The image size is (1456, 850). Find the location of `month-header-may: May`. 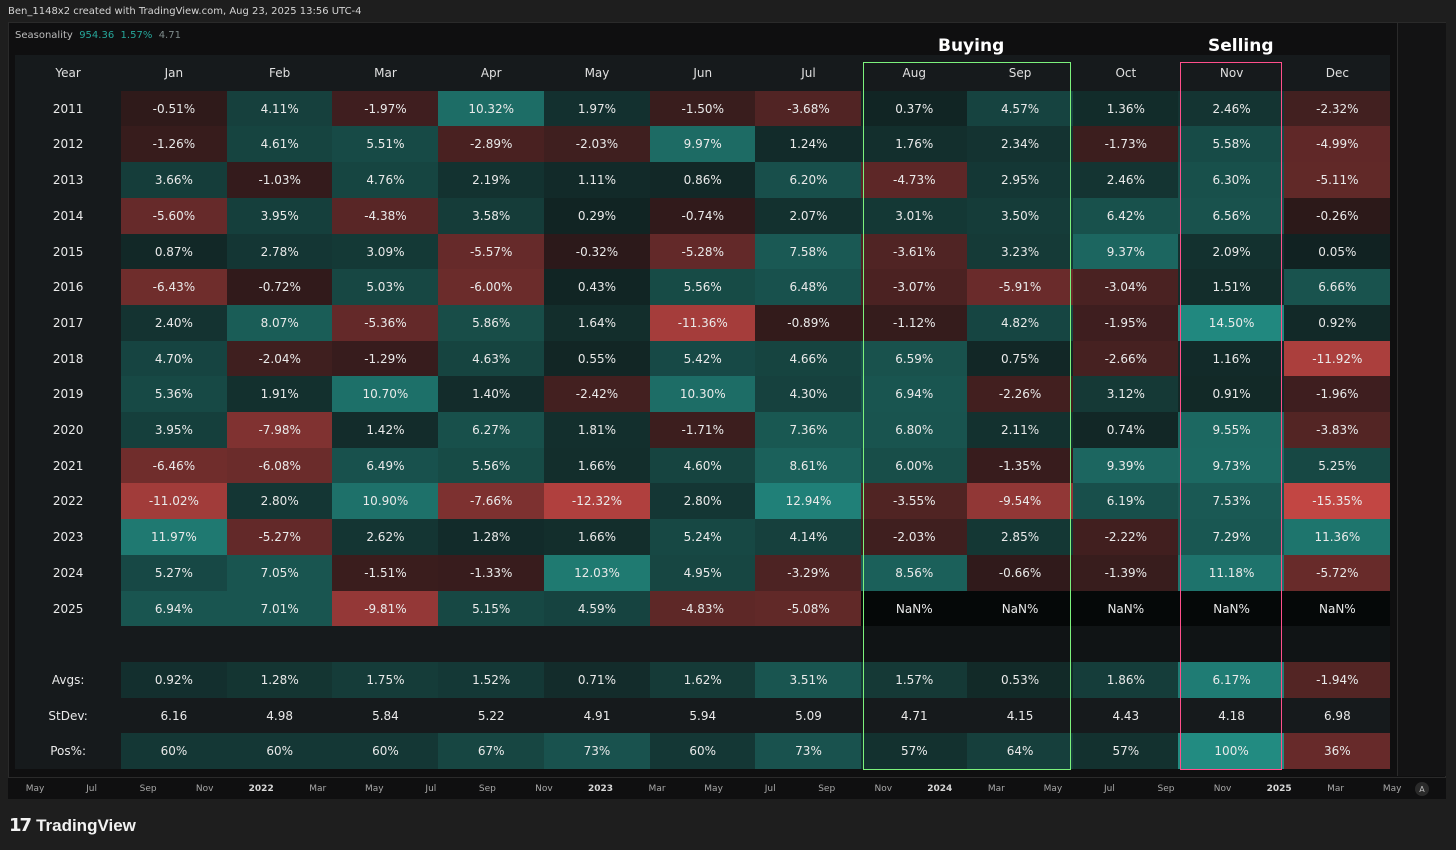

month-header-may: May is located at coordinates (597, 73).